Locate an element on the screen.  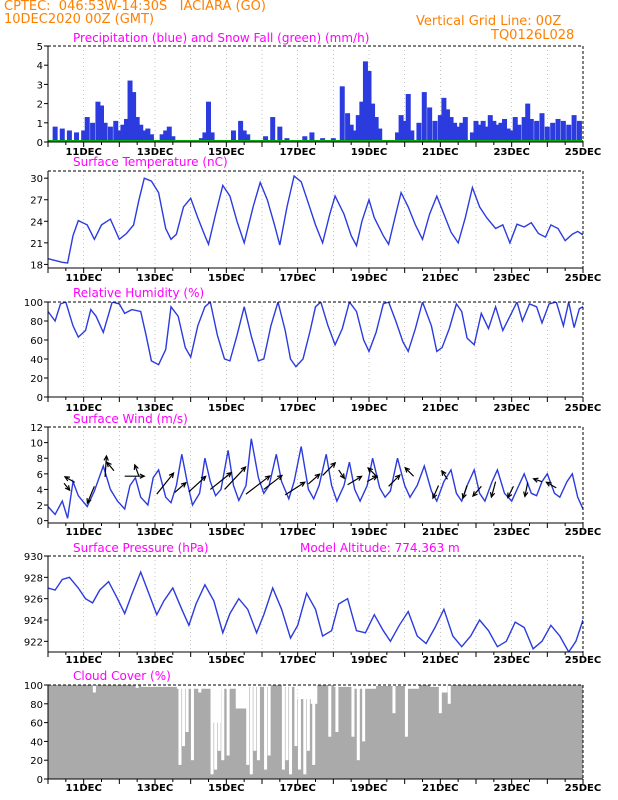
y-tick-label: 100 is located at coordinates (33, 686).